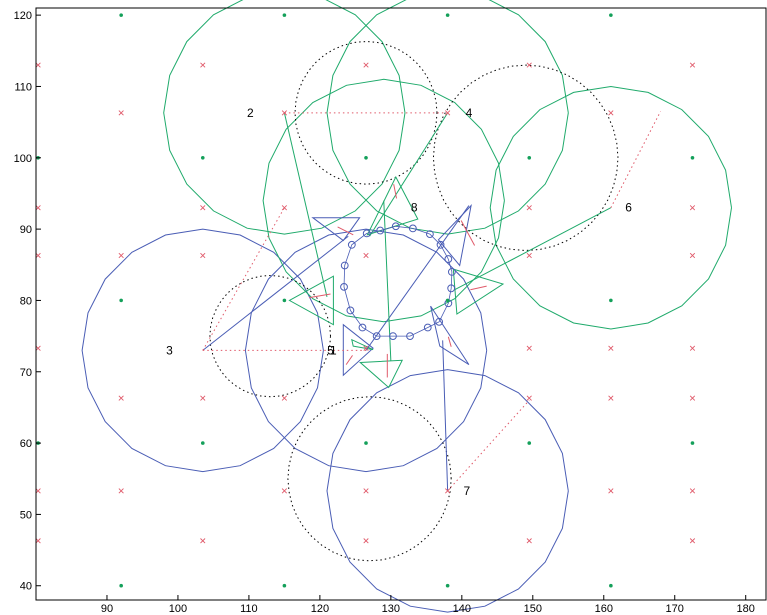 This screenshot has width=767, height=615. Describe the element at coordinates (462, 609) in the screenshot. I see `x-tick-label-140: 140` at that location.